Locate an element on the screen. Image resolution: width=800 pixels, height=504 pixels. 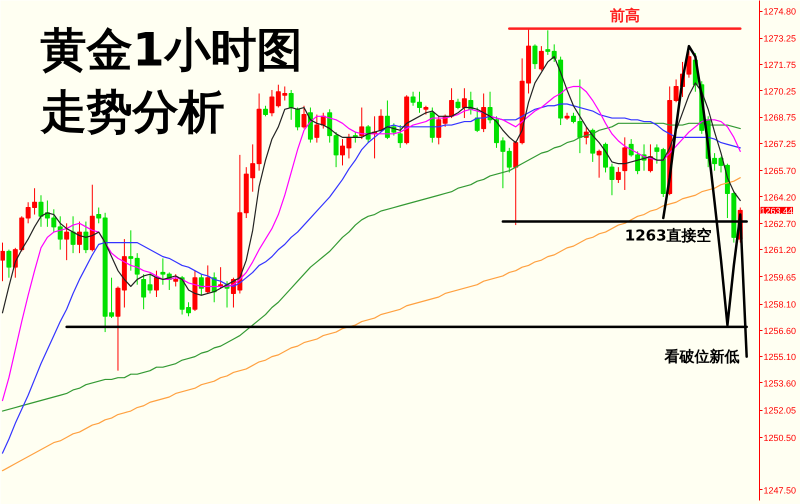
y-tick-label: 1253.60 is located at coordinates (780, 383).